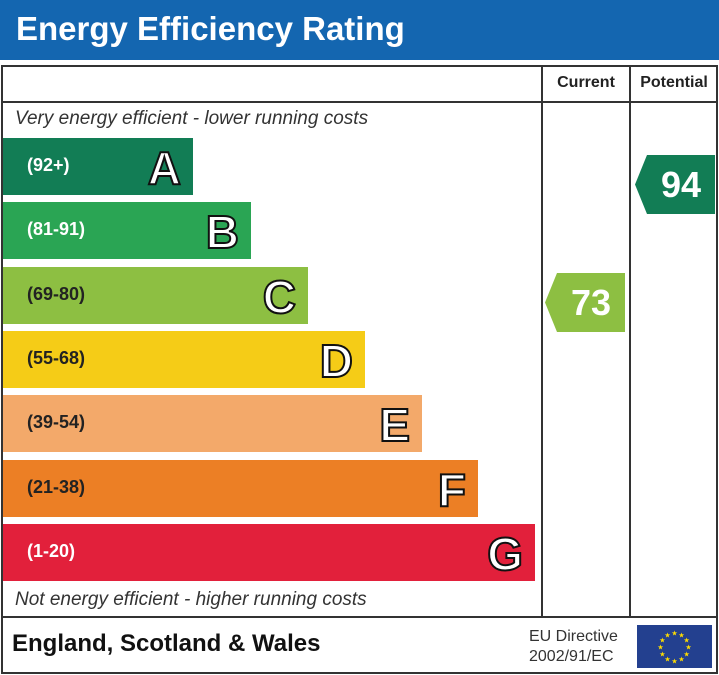  Describe the element at coordinates (155, 295) in the screenshot. I see `band-c: (69-80) C` at that location.